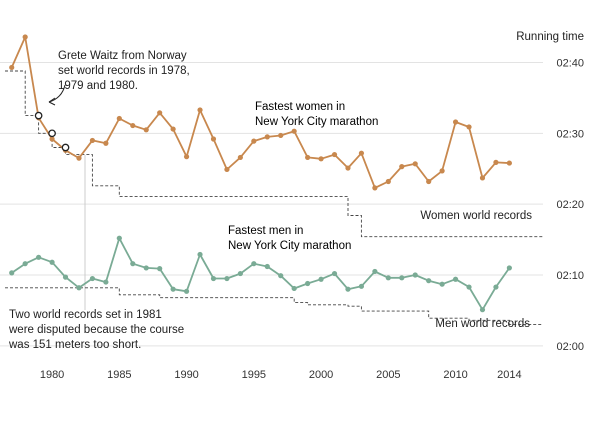  Describe the element at coordinates (316, 114) in the screenshot. I see `women-series-label: Fastest women in New York City marathon` at that location.